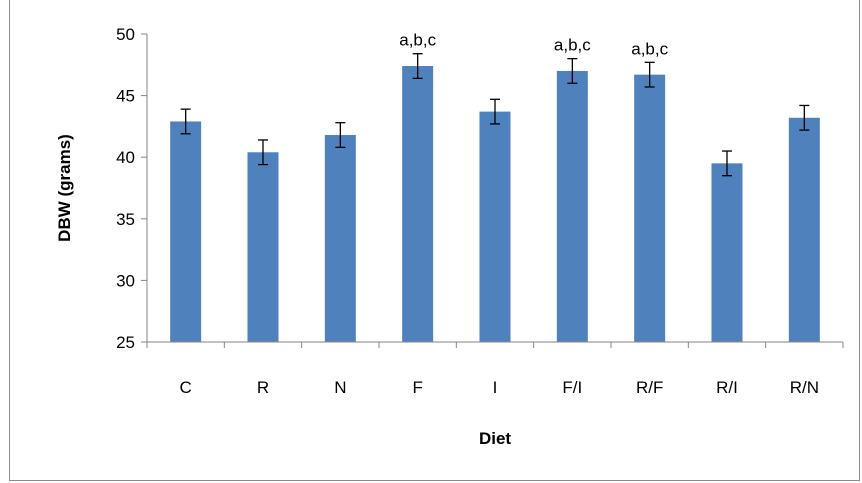 The height and width of the screenshot is (483, 862). Describe the element at coordinates (125, 34) in the screenshot. I see `y-tick-label: 50` at that location.